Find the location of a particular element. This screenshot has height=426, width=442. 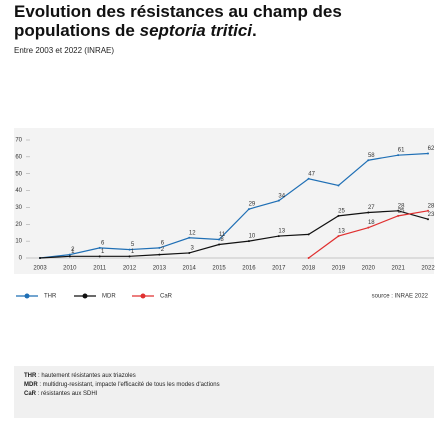

data-label: 8 is located at coordinates (222, 240).